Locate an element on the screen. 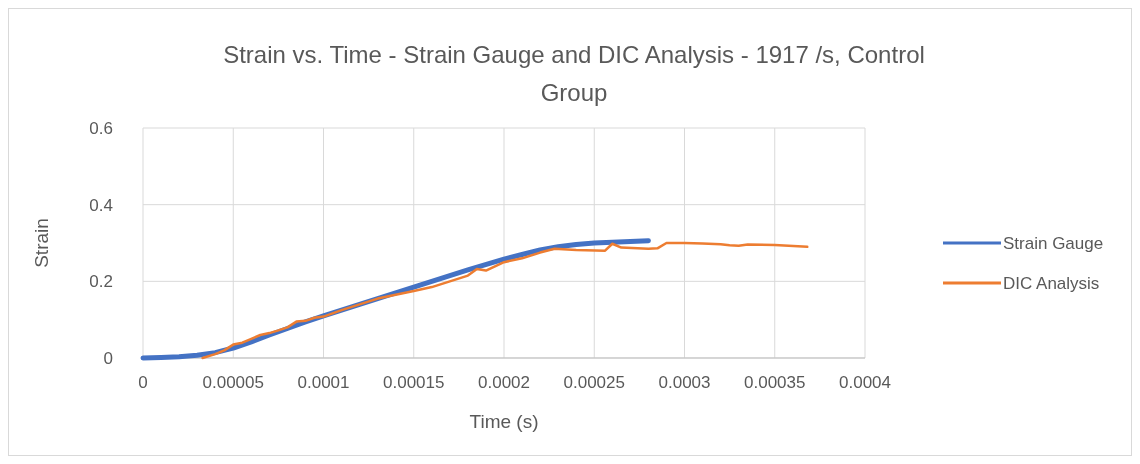  x-axis-title: Time (s) is located at coordinates (504, 421).